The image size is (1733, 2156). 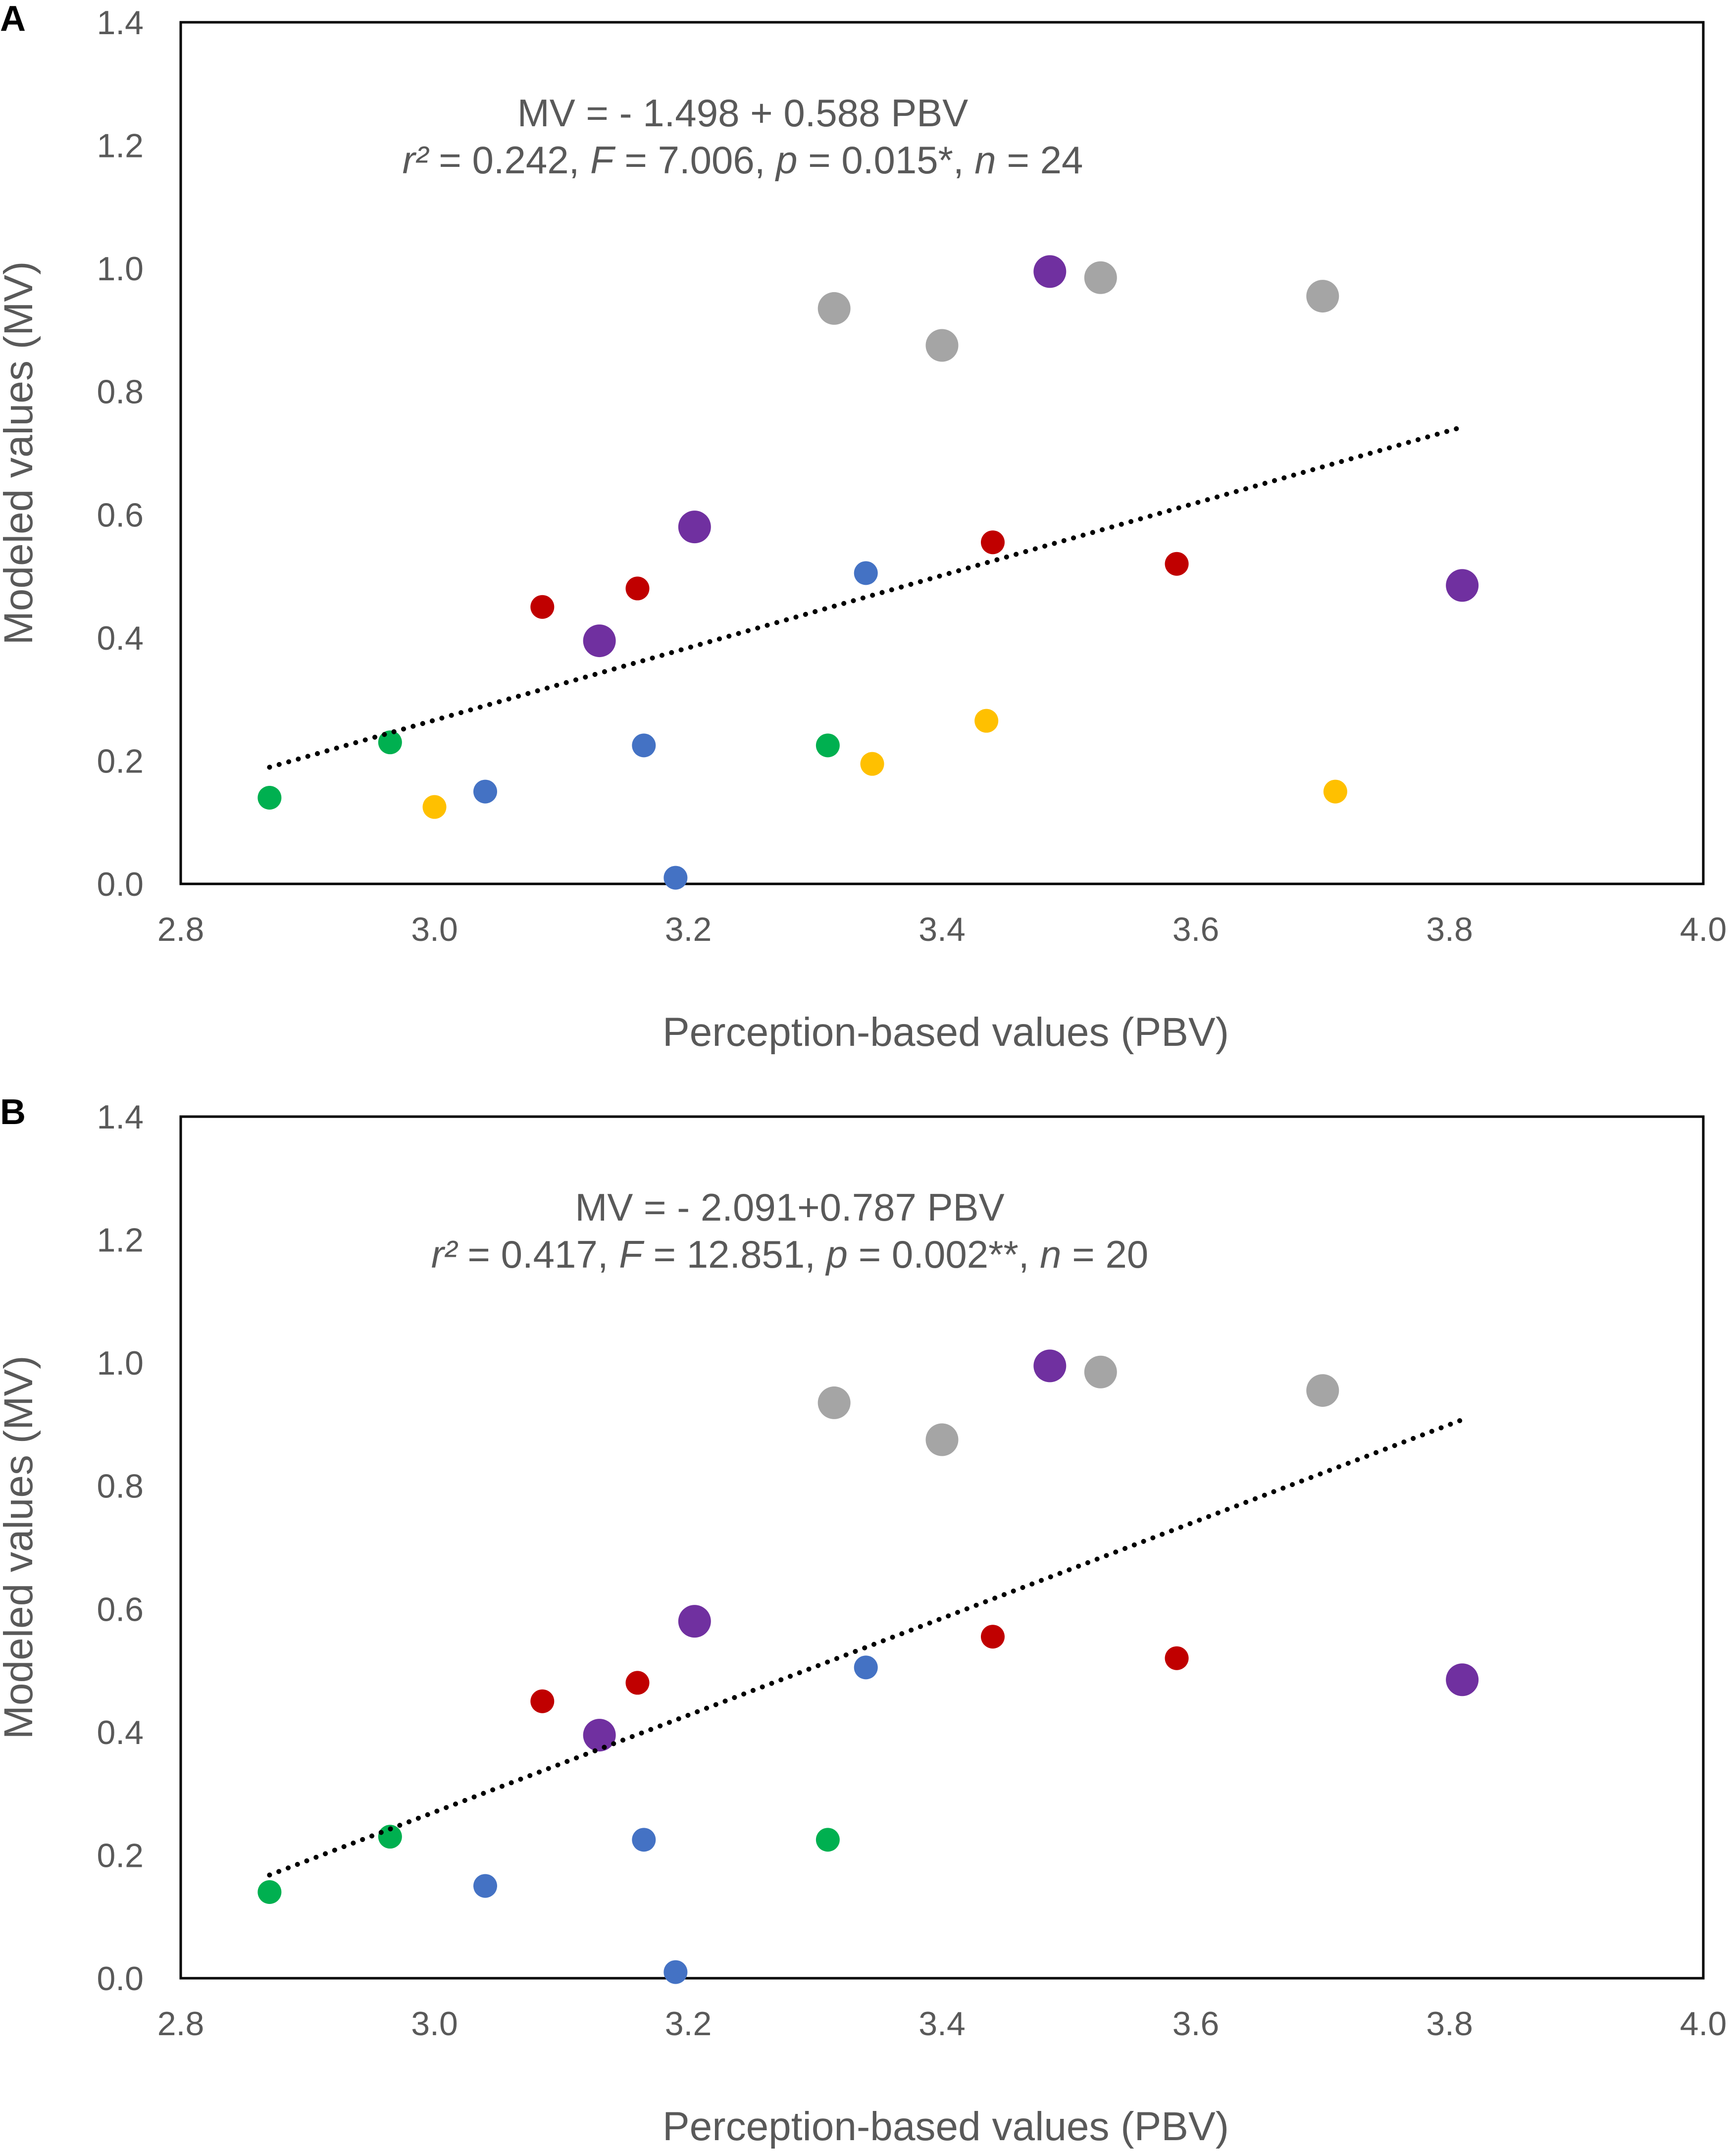 I want to click on y-tick-label: 0.8, so click(x=120, y=1486).